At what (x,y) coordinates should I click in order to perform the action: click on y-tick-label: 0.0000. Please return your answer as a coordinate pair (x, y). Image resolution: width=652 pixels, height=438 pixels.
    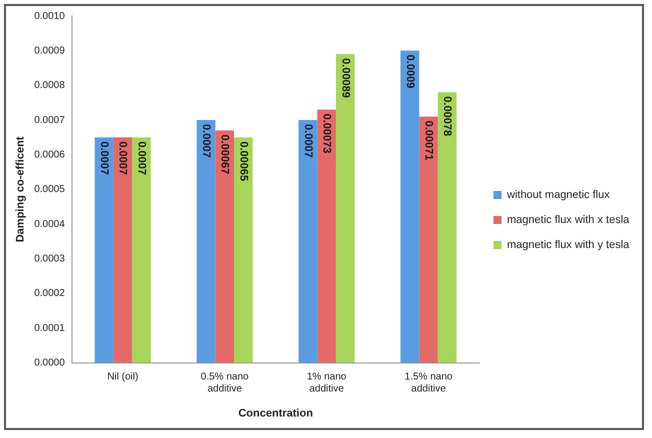
    Looking at the image, I should click on (50, 363).